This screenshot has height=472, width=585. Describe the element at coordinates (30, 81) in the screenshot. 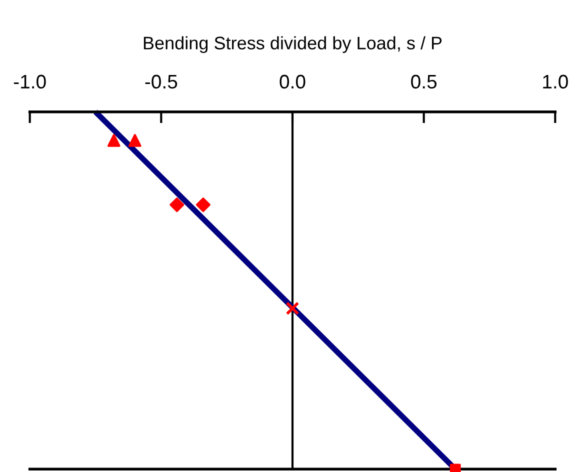

I see `x-tick-label: -1.0` at that location.